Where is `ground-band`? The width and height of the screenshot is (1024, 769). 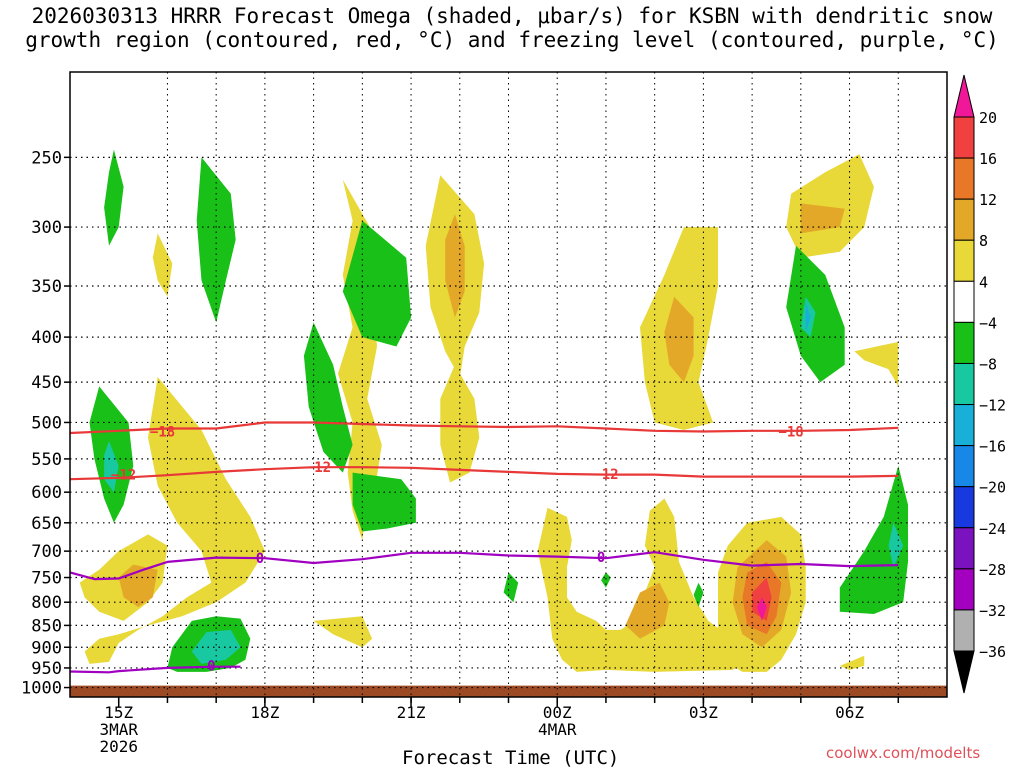
ground-band is located at coordinates (508, 691).